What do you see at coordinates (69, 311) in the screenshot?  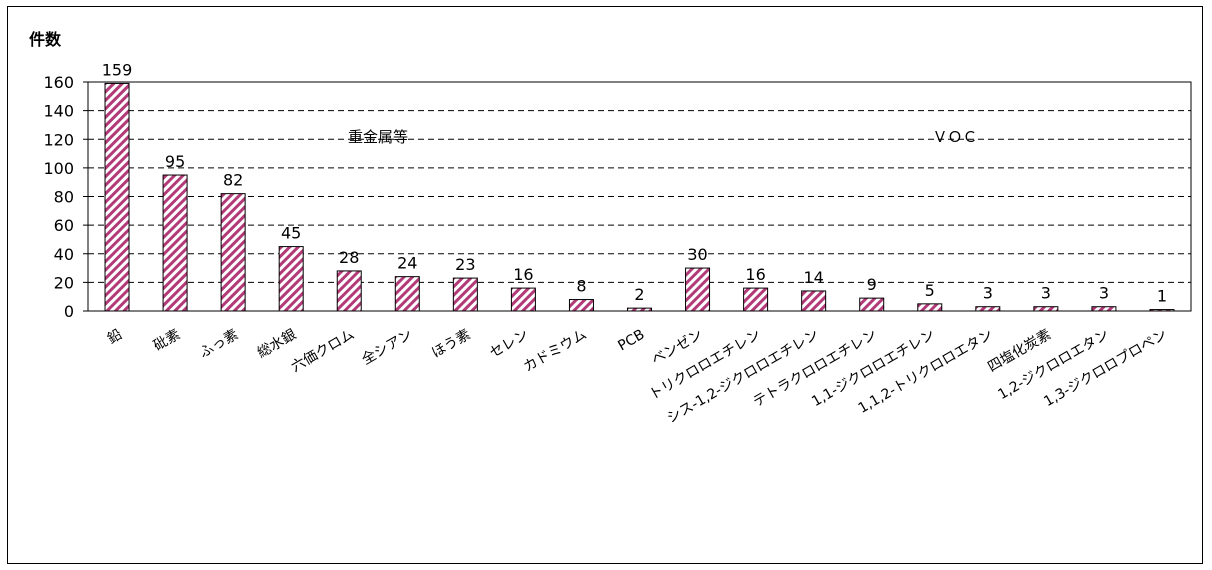 I see `y-tick-label: 0` at bounding box center [69, 311].